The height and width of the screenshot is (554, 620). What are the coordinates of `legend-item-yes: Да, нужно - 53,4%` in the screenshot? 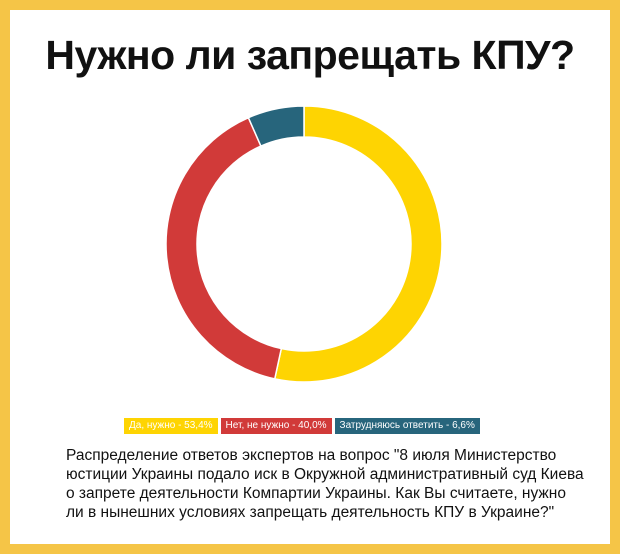 It's located at (171, 426).